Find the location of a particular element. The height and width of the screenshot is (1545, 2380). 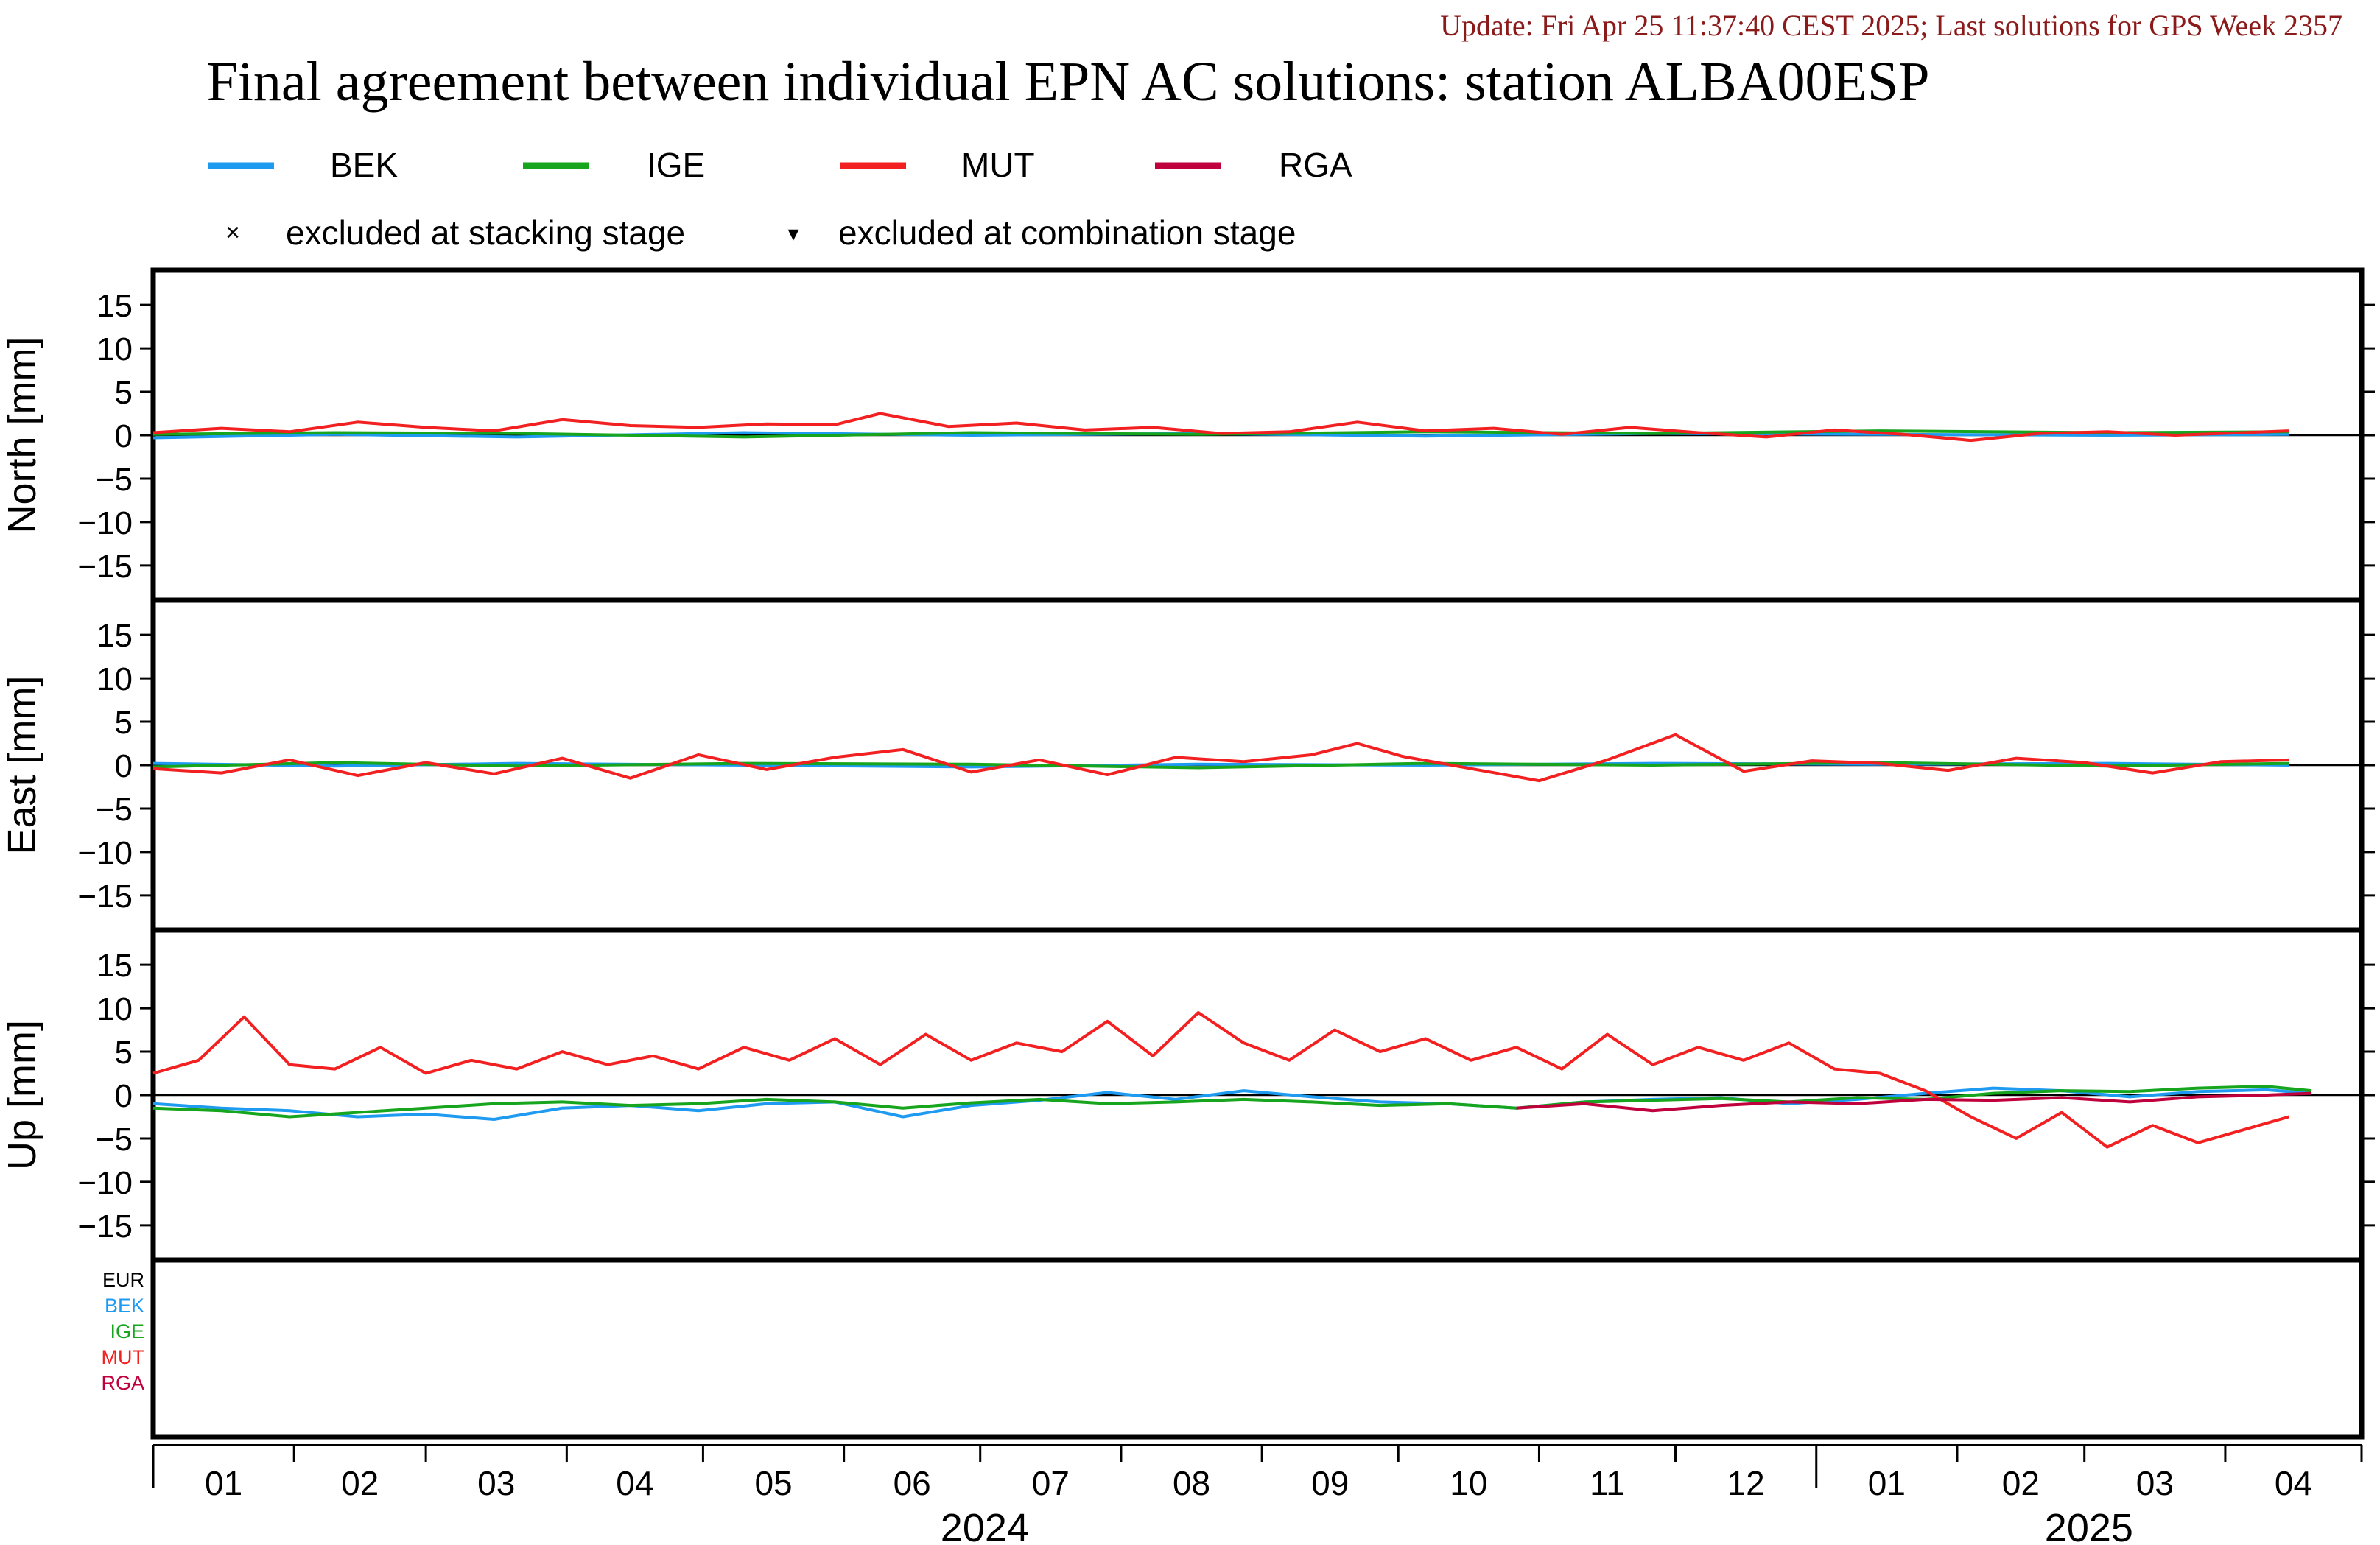

month-label: 08 is located at coordinates (1191, 1483).